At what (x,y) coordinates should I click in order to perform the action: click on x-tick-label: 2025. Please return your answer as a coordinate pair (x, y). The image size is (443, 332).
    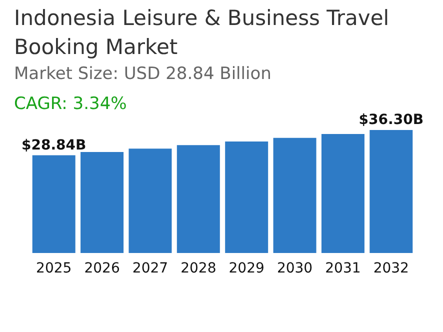
    Looking at the image, I should click on (54, 268).